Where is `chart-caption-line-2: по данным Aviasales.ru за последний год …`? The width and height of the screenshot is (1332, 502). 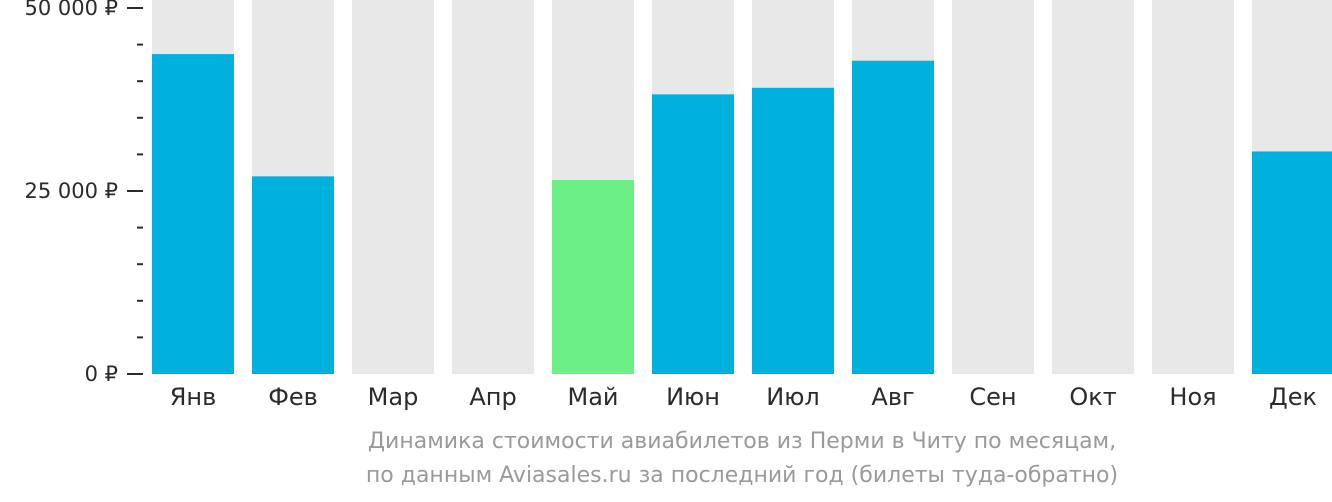 chart-caption-line-2: по данным Aviasales.ru за последний год … is located at coordinates (742, 475).